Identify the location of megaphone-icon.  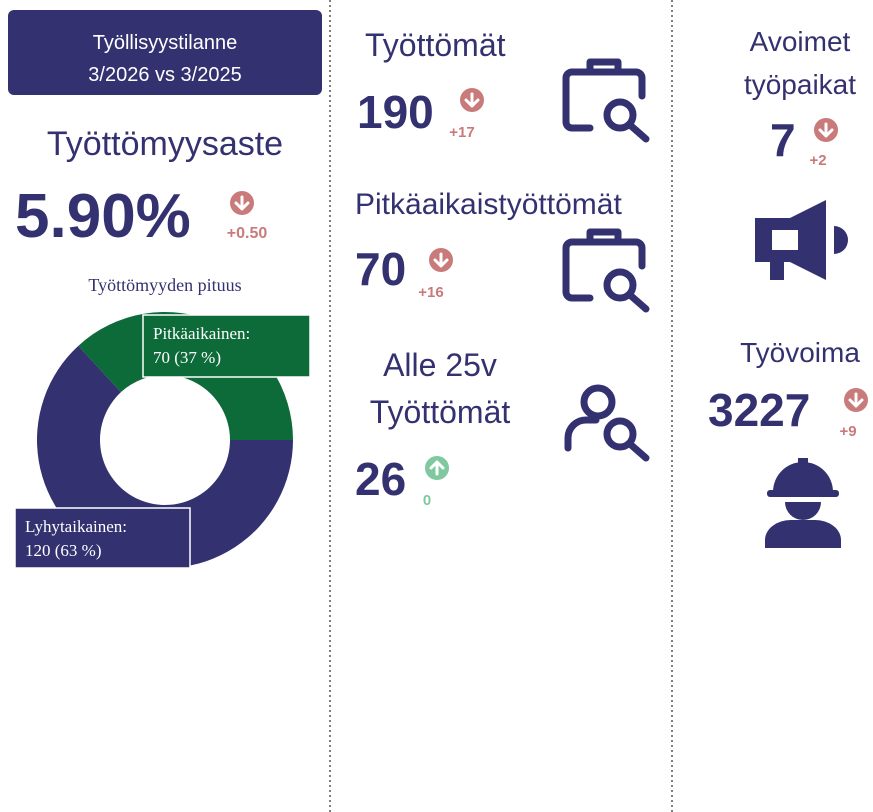
(801, 240).